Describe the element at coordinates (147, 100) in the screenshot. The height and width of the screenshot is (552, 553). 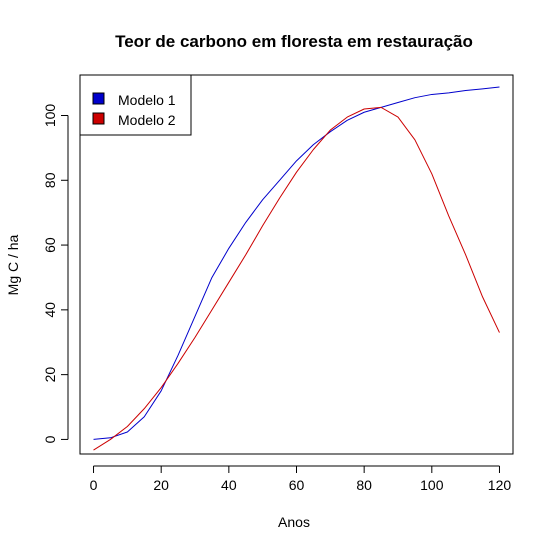
I see `legend-label-modelo-1: Modelo 1` at that location.